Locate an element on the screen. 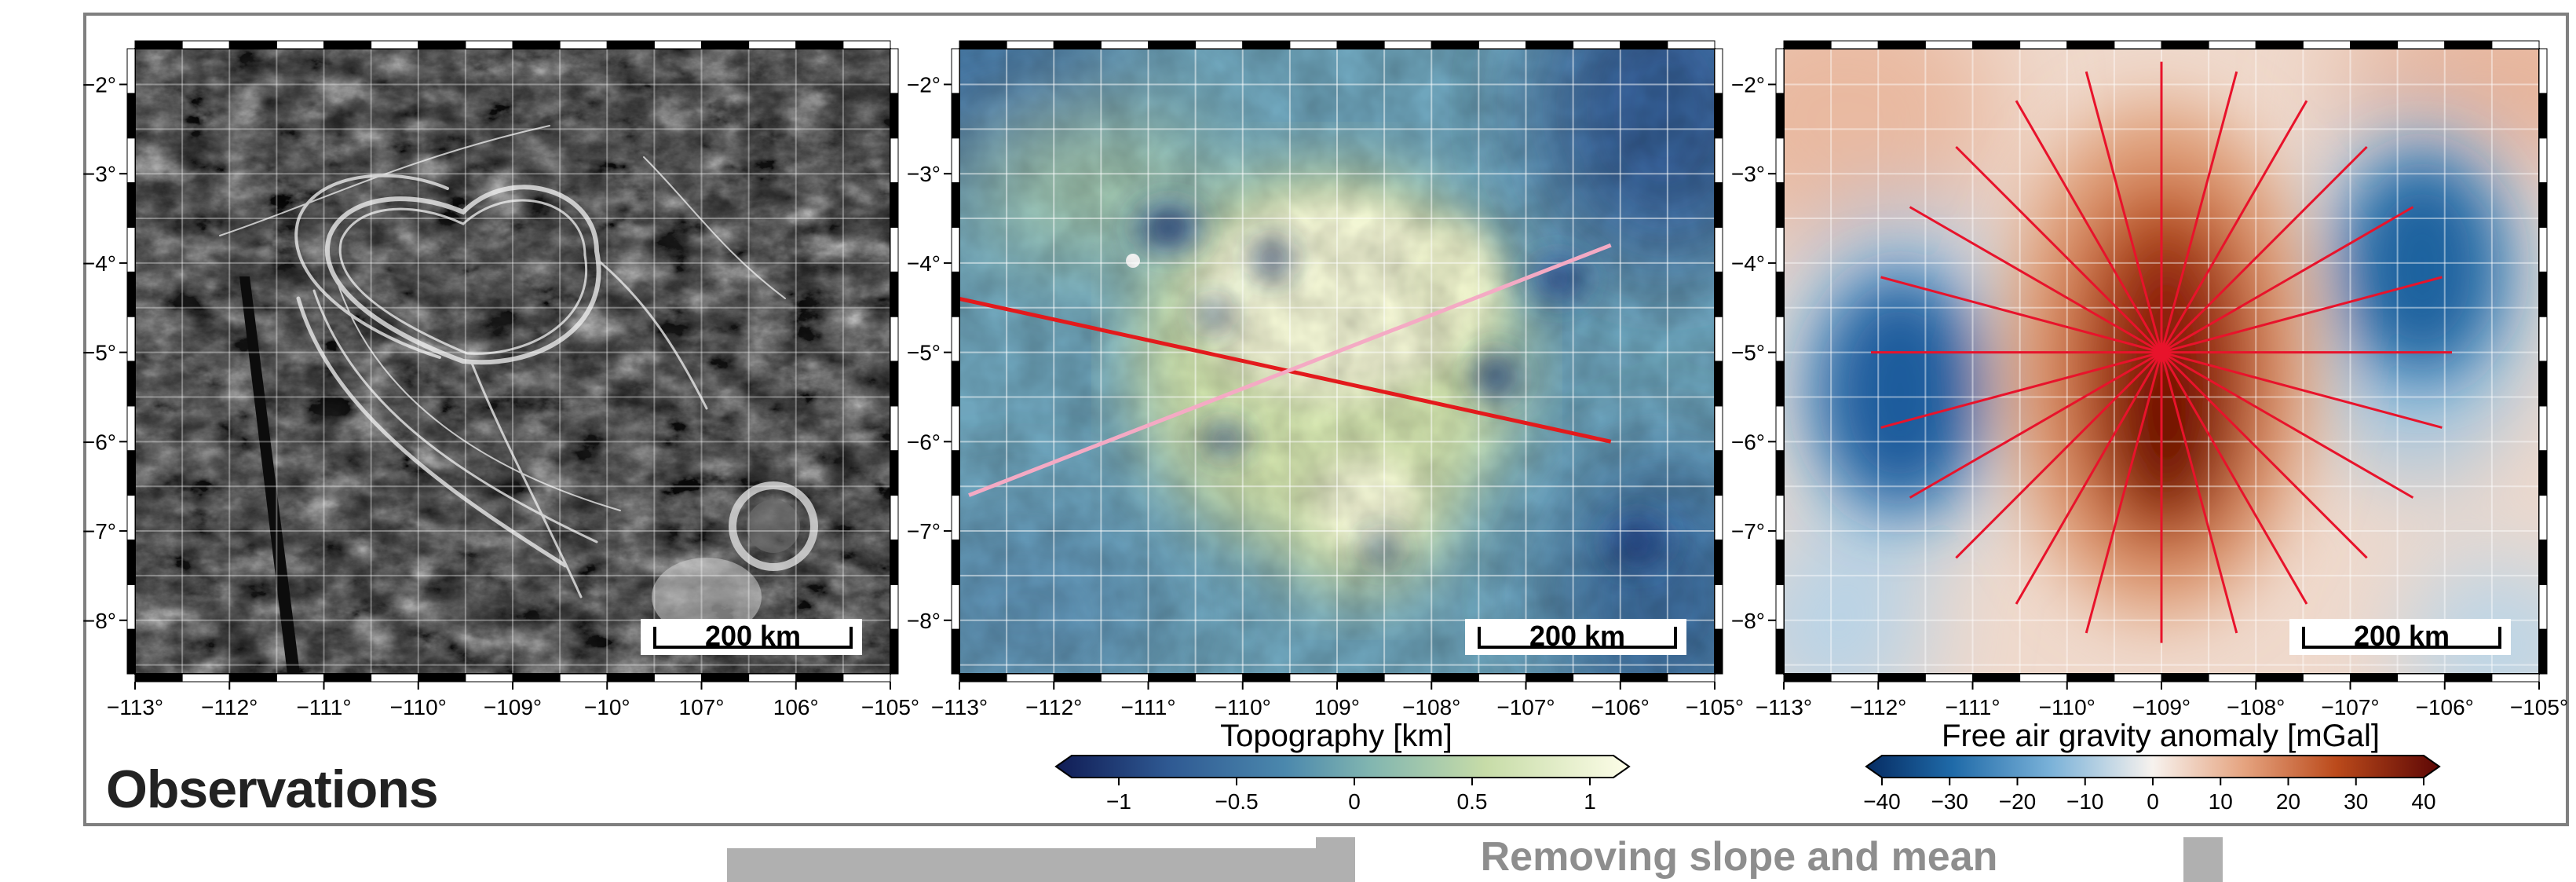  x-tick-label: 109° is located at coordinates (1337, 707).